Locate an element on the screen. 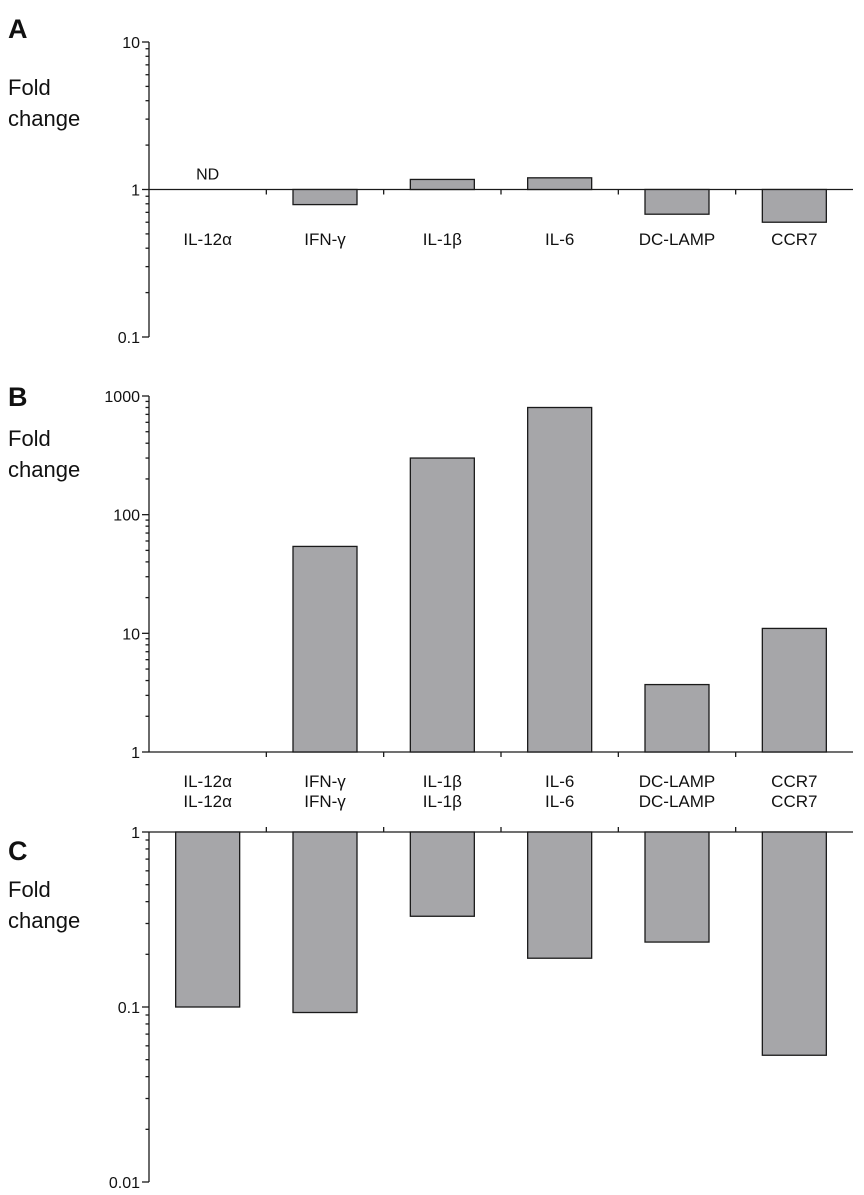 The width and height of the screenshot is (864, 1195). y-tick-label: 100 is located at coordinates (126, 516).